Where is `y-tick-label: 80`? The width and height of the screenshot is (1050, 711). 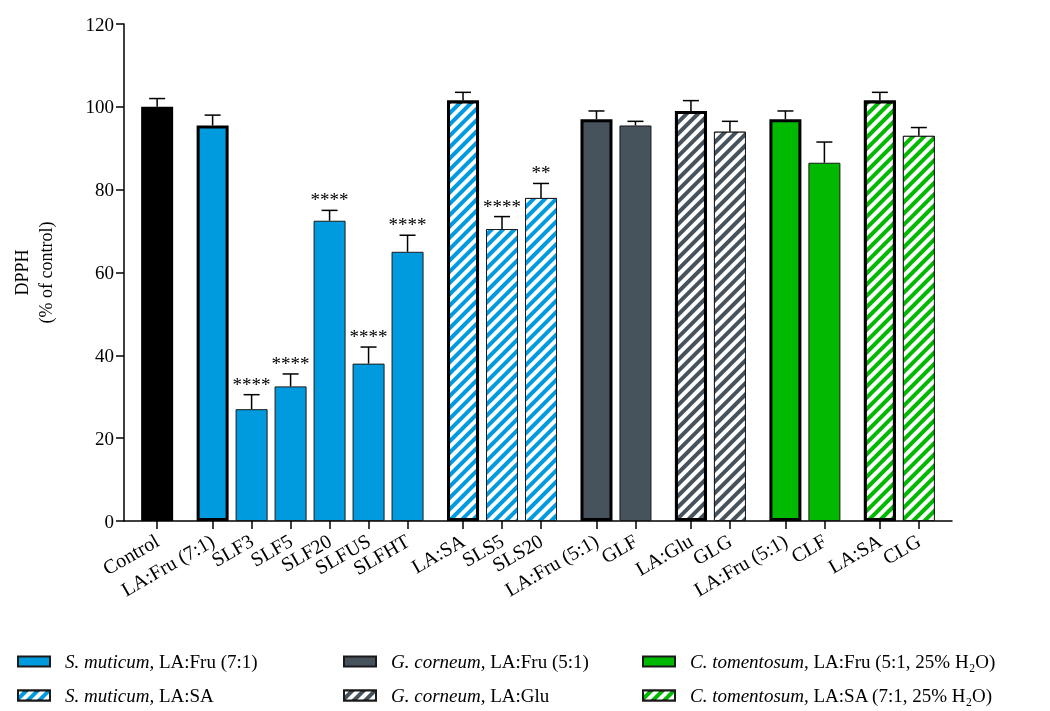 y-tick-label: 80 is located at coordinates (104, 190).